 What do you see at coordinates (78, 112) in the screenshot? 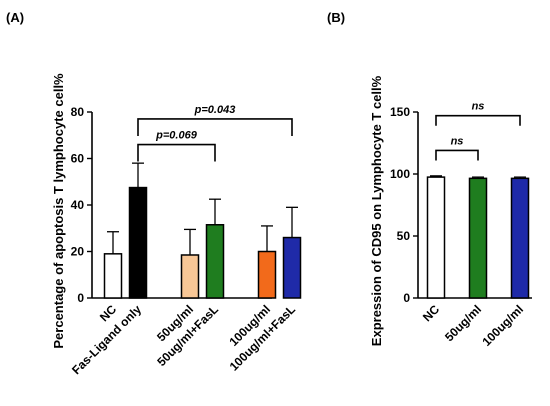
I see `panel-a-tick-label: 80` at bounding box center [78, 112].